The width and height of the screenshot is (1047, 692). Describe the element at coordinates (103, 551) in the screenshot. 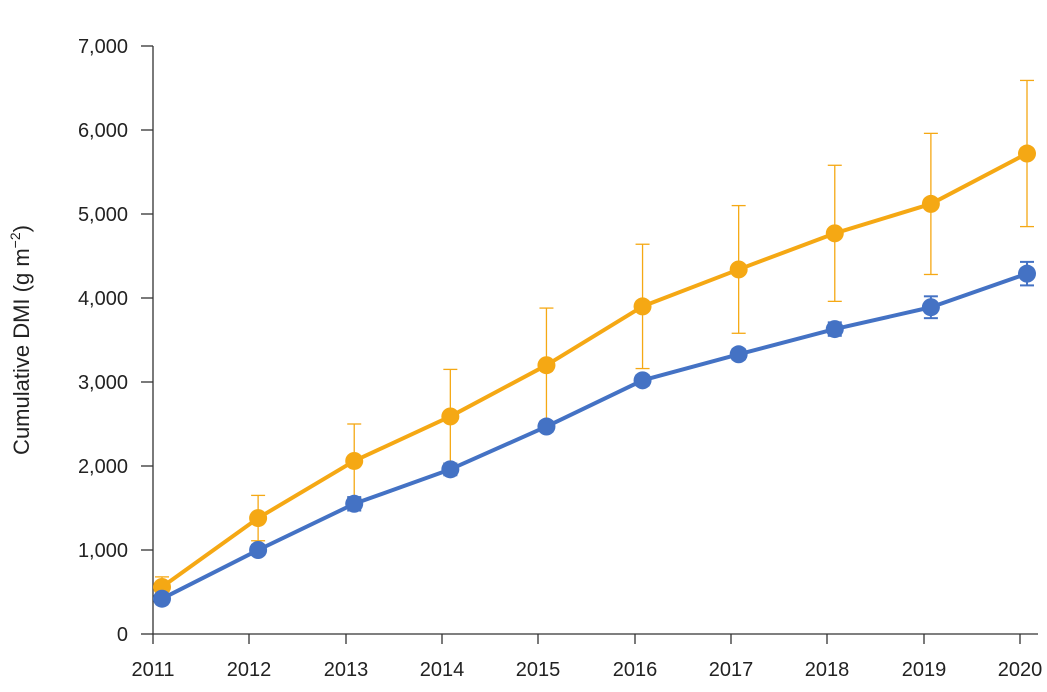

I see `y-tick-label: 1,000` at that location.